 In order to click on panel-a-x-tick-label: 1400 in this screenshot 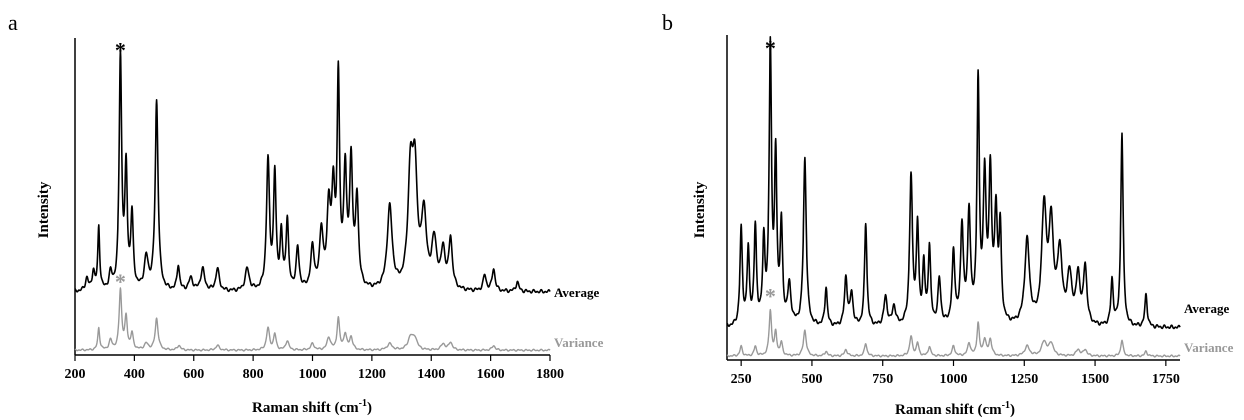, I will do `click(431, 374)`.